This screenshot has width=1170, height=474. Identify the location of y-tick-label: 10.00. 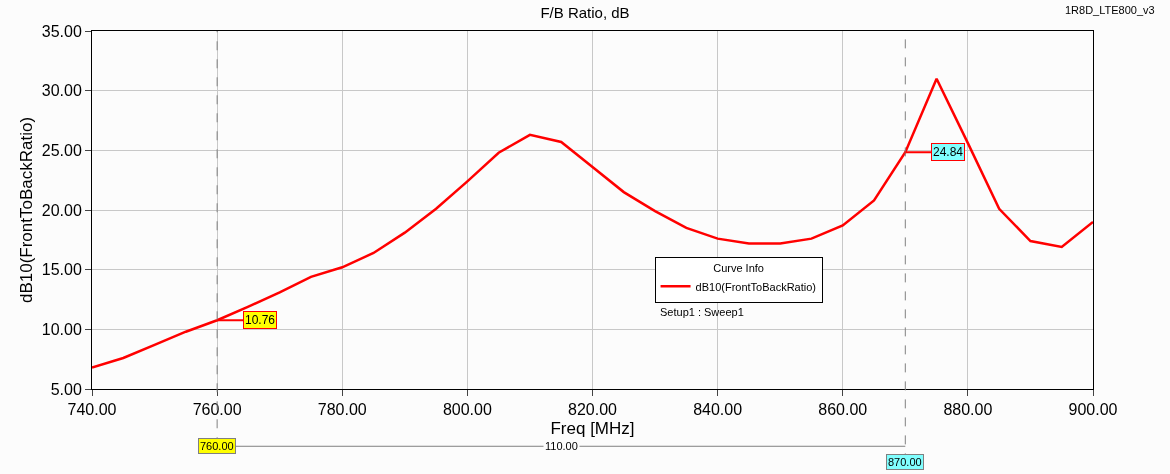
(61, 329).